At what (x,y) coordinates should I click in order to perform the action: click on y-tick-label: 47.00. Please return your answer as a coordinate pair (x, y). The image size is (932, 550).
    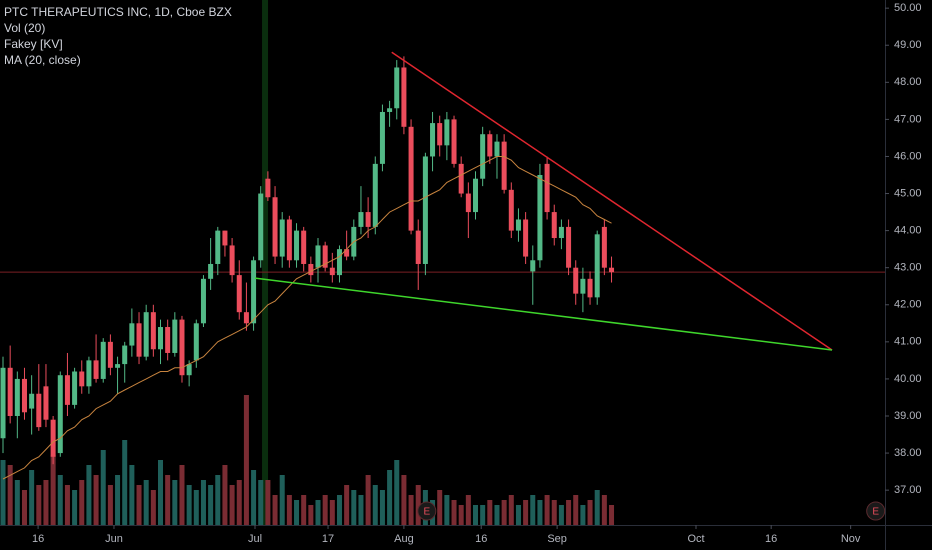
    Looking at the image, I should click on (908, 119).